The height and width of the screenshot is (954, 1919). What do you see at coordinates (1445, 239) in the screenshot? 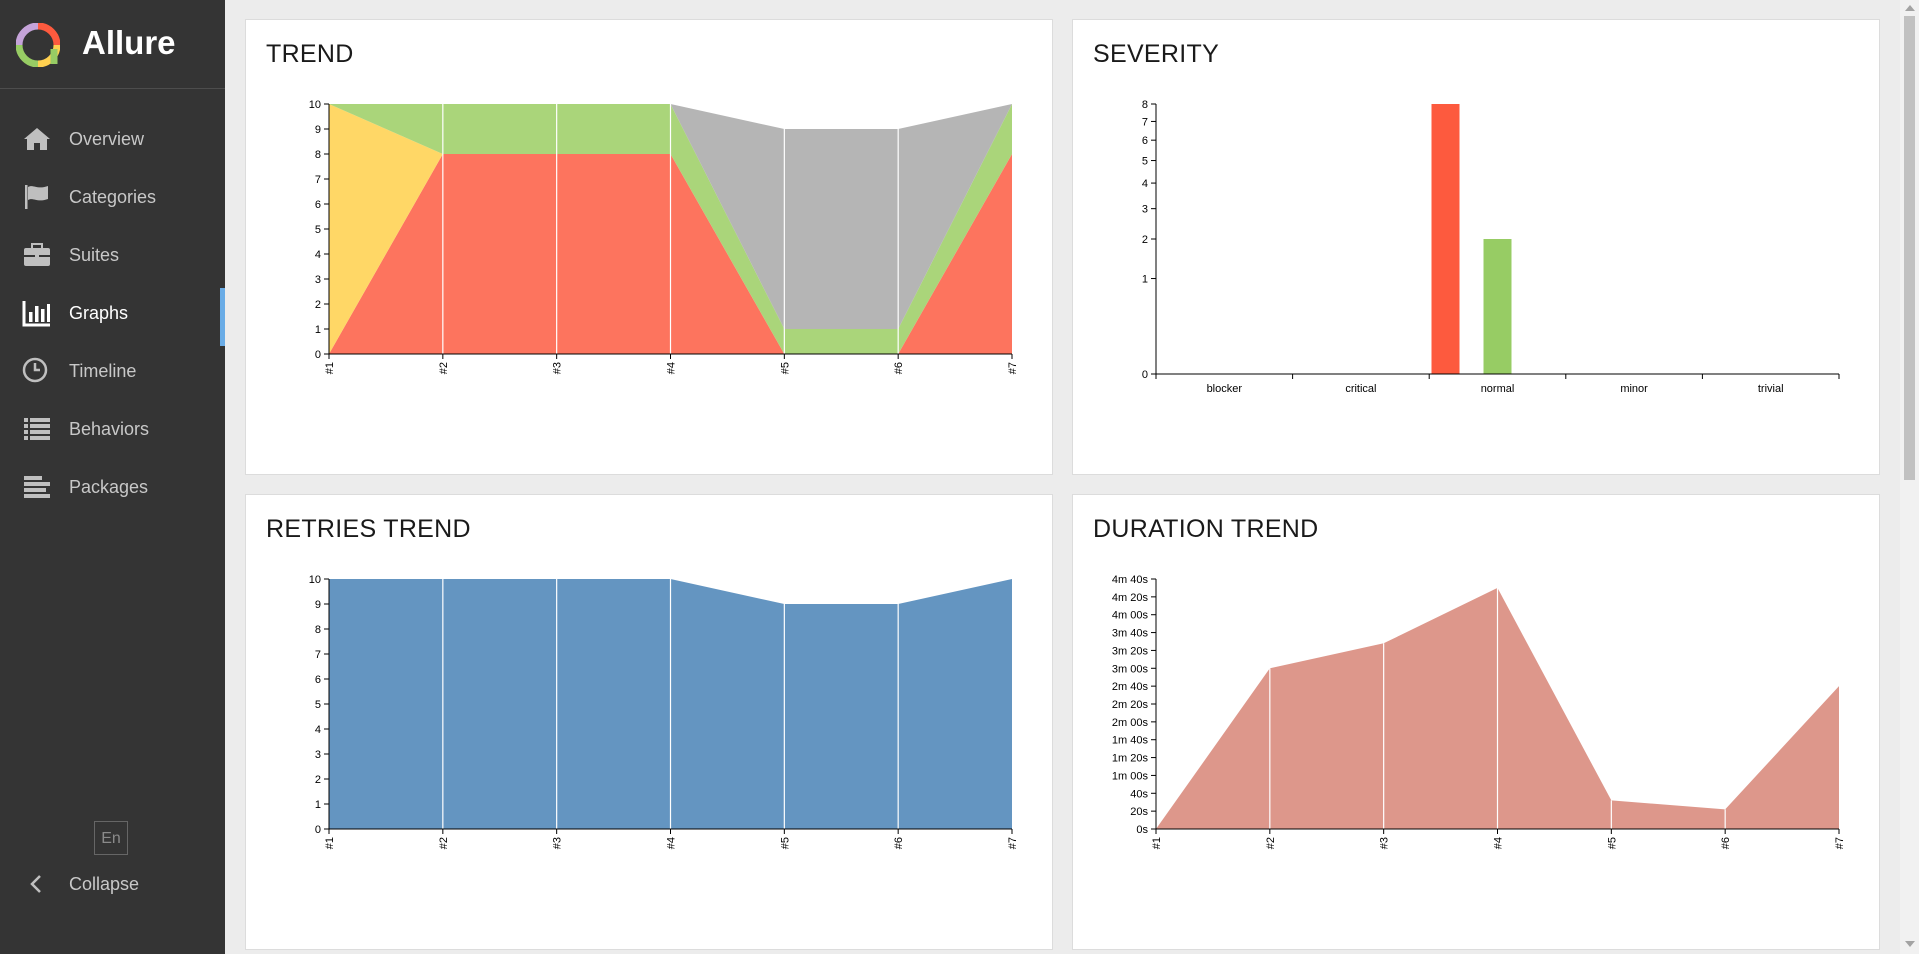
I see `bar-normal-failed` at bounding box center [1445, 239].